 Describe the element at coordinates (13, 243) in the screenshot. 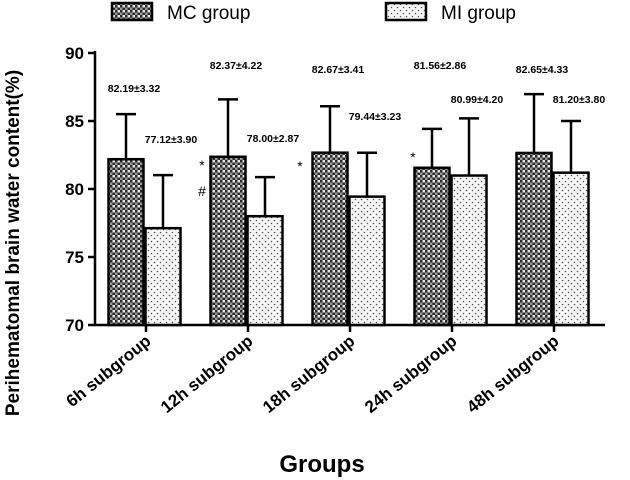

I see `y-axis-title: Perihematomal brain water content(%)` at that location.